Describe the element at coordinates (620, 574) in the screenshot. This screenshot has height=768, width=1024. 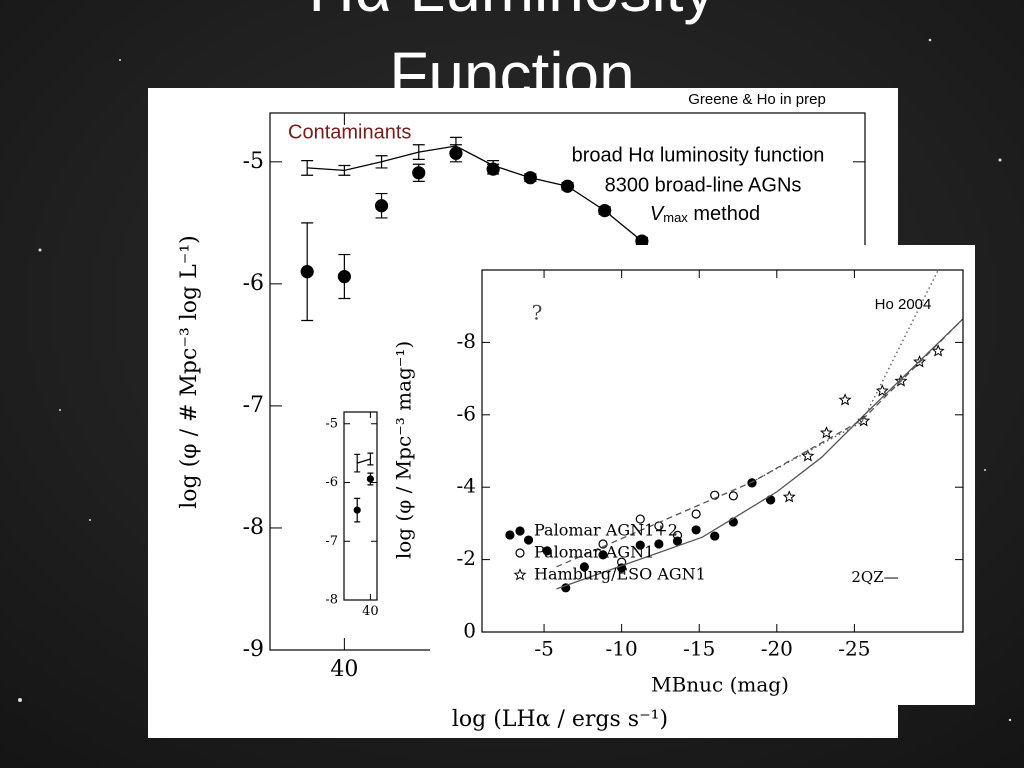
I see `legend-label: Hamburg/ESO AGN1` at that location.